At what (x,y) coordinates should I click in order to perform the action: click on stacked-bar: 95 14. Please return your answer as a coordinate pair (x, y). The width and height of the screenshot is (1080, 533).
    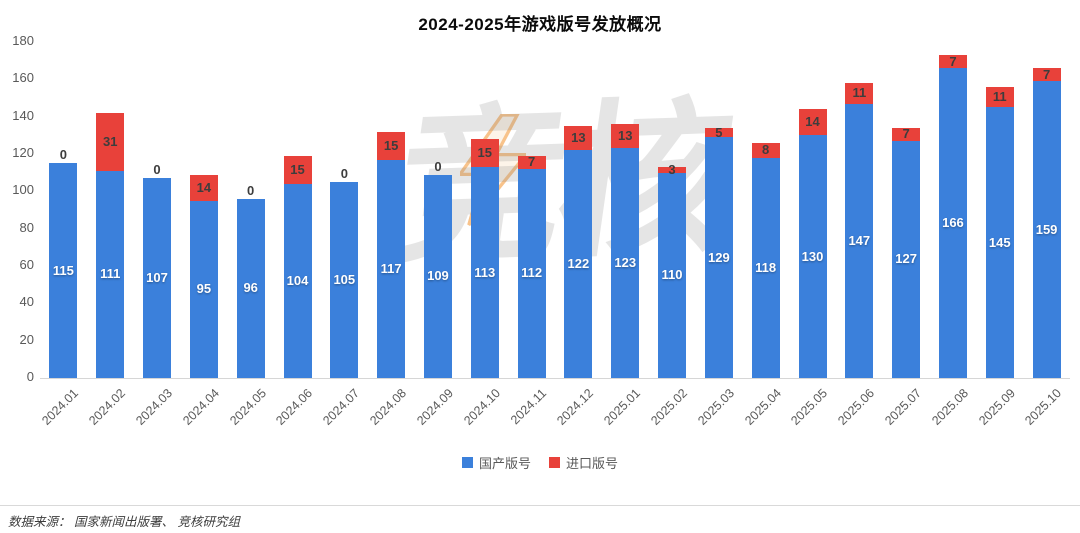
    Looking at the image, I should click on (203, 276).